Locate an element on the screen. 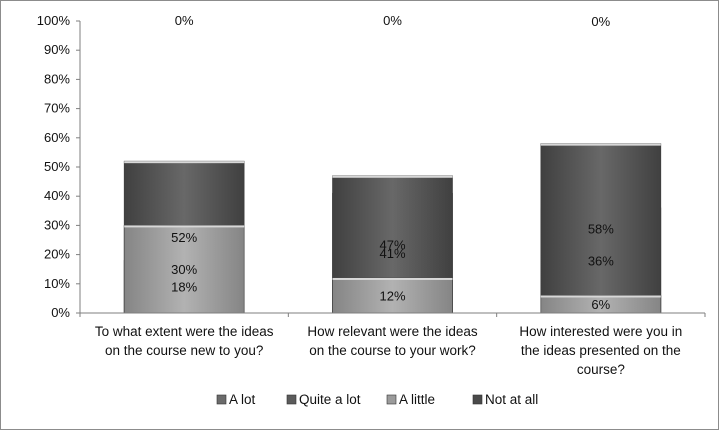  data-label: 36% is located at coordinates (601, 260).